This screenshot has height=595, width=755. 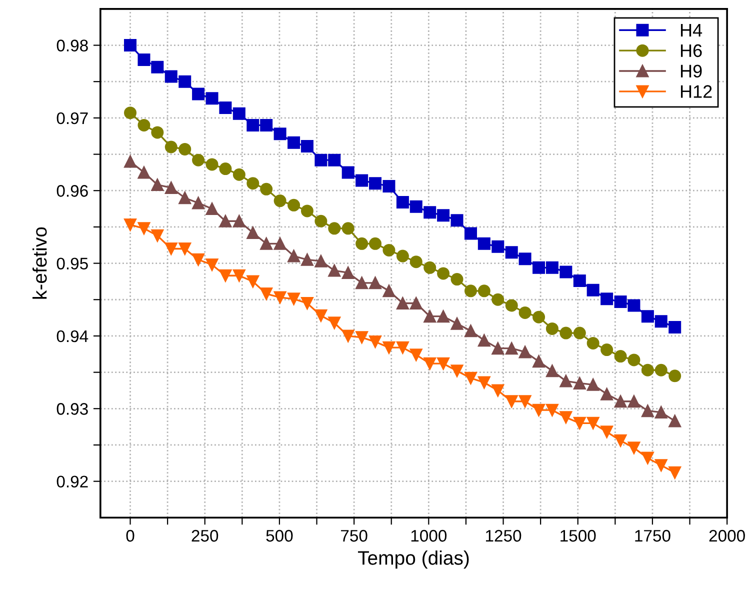 What do you see at coordinates (429, 536) in the screenshot?
I see `x-tick-label: 1000` at bounding box center [429, 536].